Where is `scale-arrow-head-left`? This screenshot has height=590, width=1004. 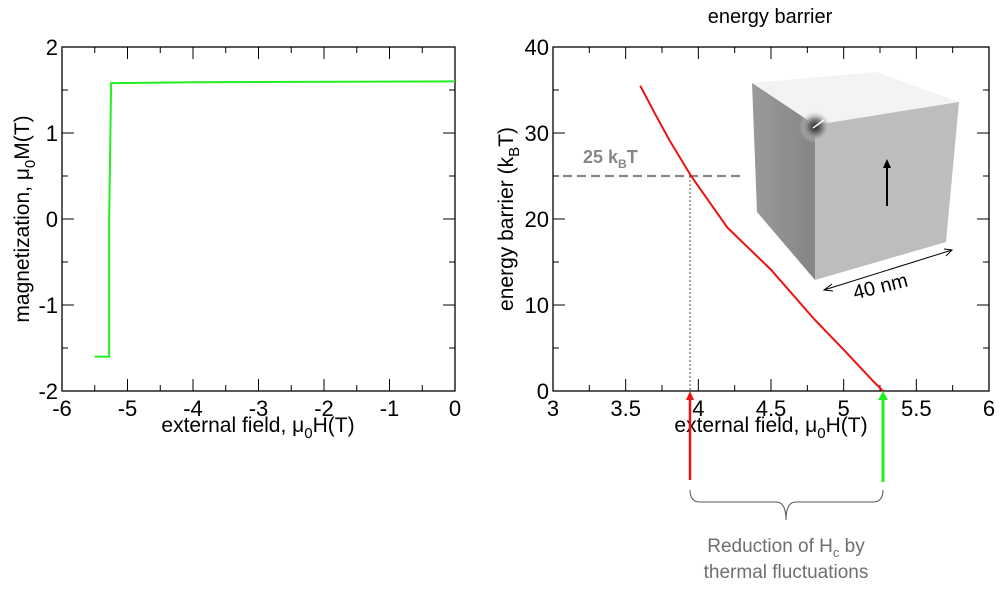
scale-arrow-head-left is located at coordinates (828, 287).